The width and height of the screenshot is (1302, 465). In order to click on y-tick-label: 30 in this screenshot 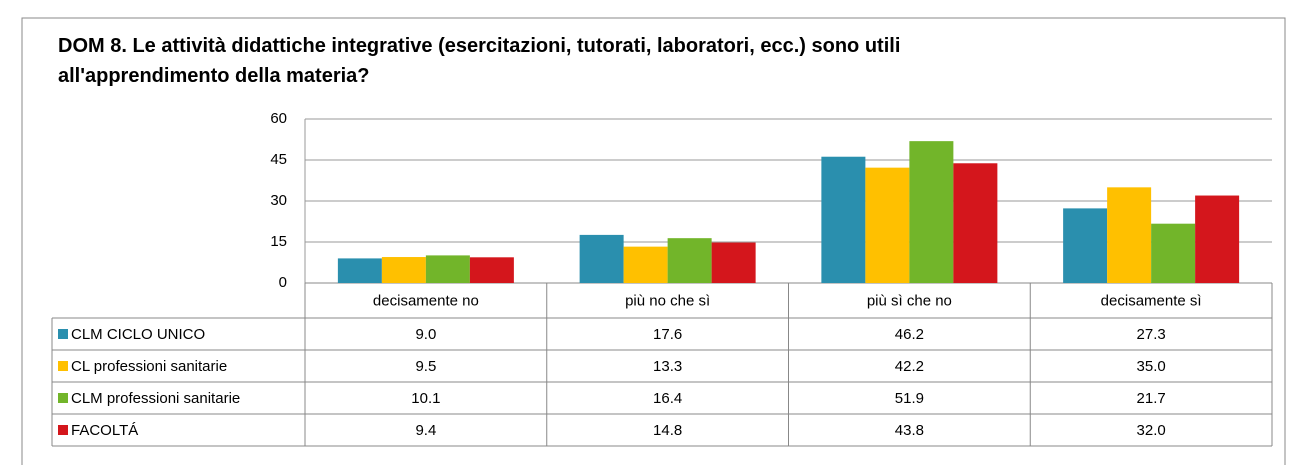, I will do `click(278, 200)`.